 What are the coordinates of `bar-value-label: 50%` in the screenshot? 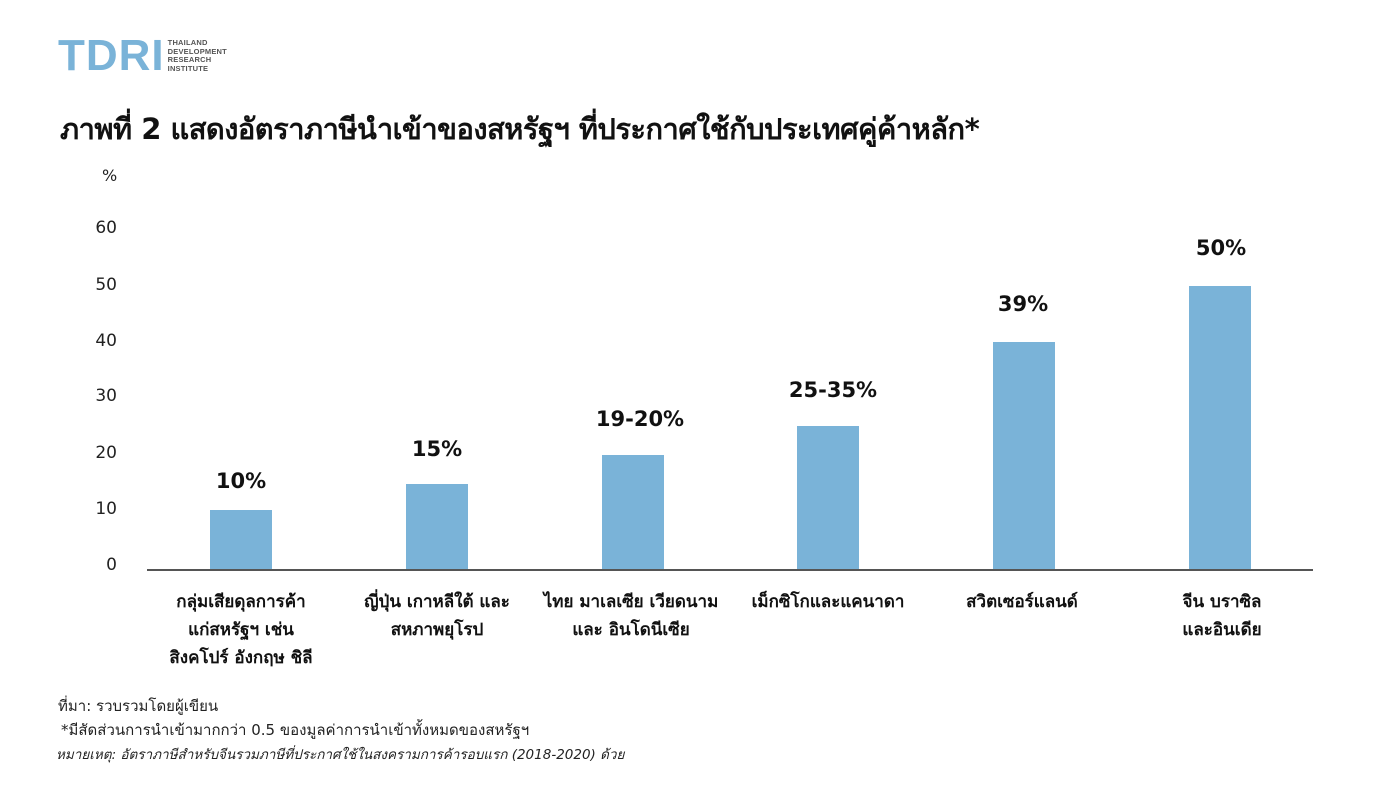 It's located at (1221, 248).